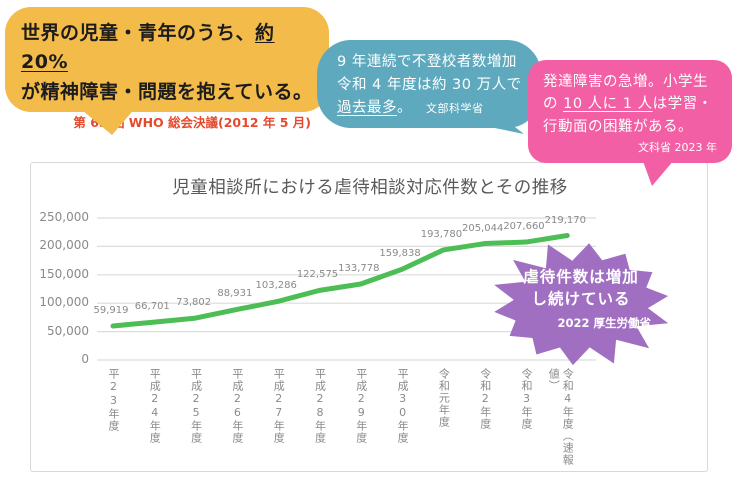 The image size is (736, 480). I want to click on who-line2: が精神障害・問題を抱えている。, so click(167, 91).